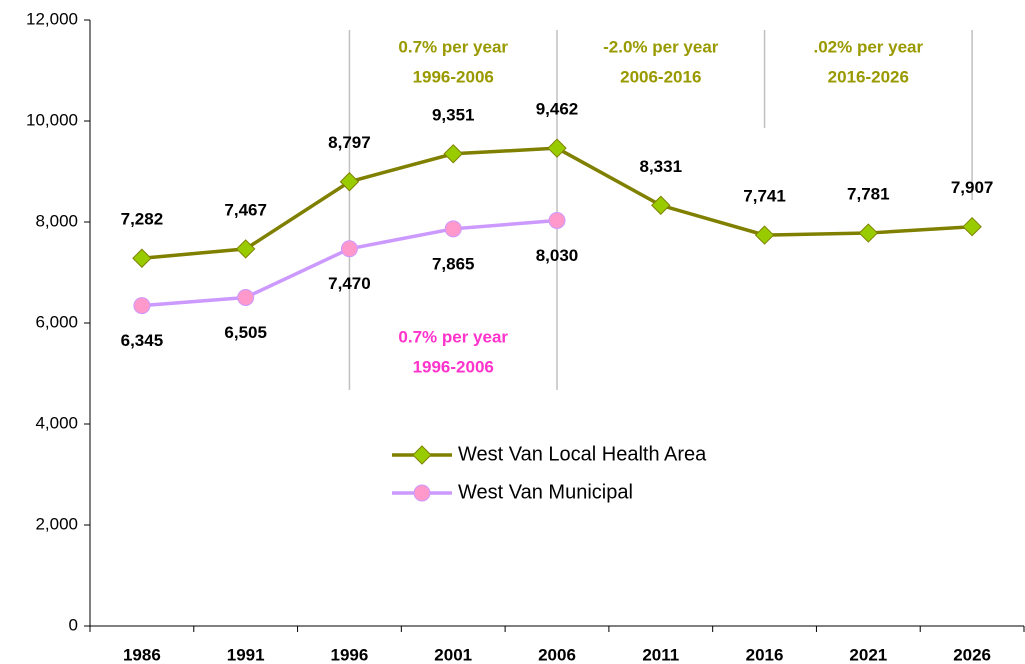  Describe the element at coordinates (972, 187) in the screenshot. I see `data-label: 7,907` at that location.